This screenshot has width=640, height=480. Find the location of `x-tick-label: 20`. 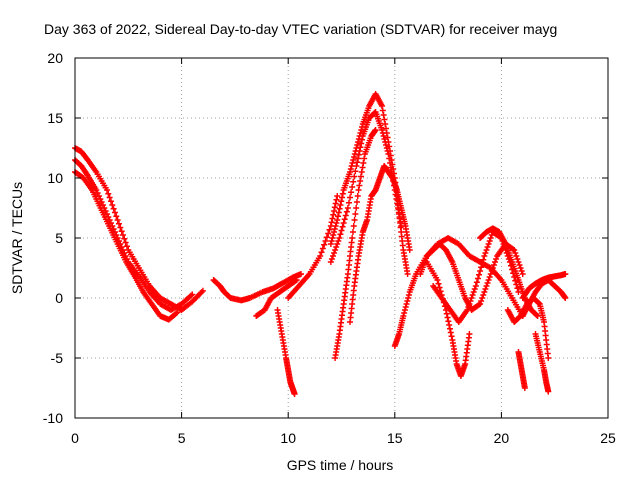

x-tick-label: 20 is located at coordinates (502, 438).